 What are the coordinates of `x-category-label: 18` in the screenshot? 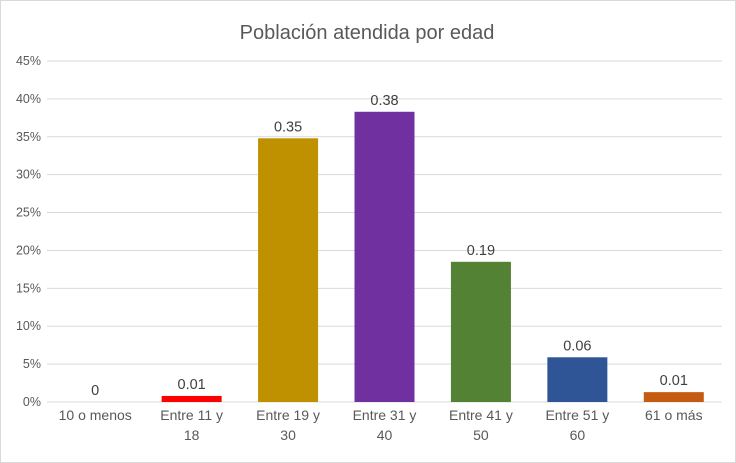 It's located at (192, 435).